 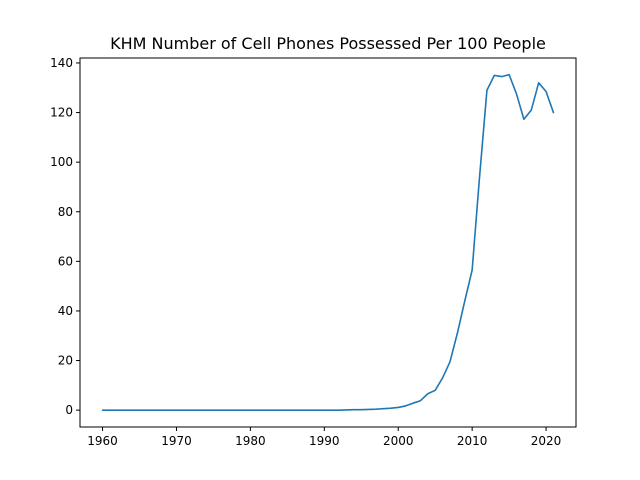 What do you see at coordinates (102, 441) in the screenshot?
I see `x-tick-label: 1960` at bounding box center [102, 441].